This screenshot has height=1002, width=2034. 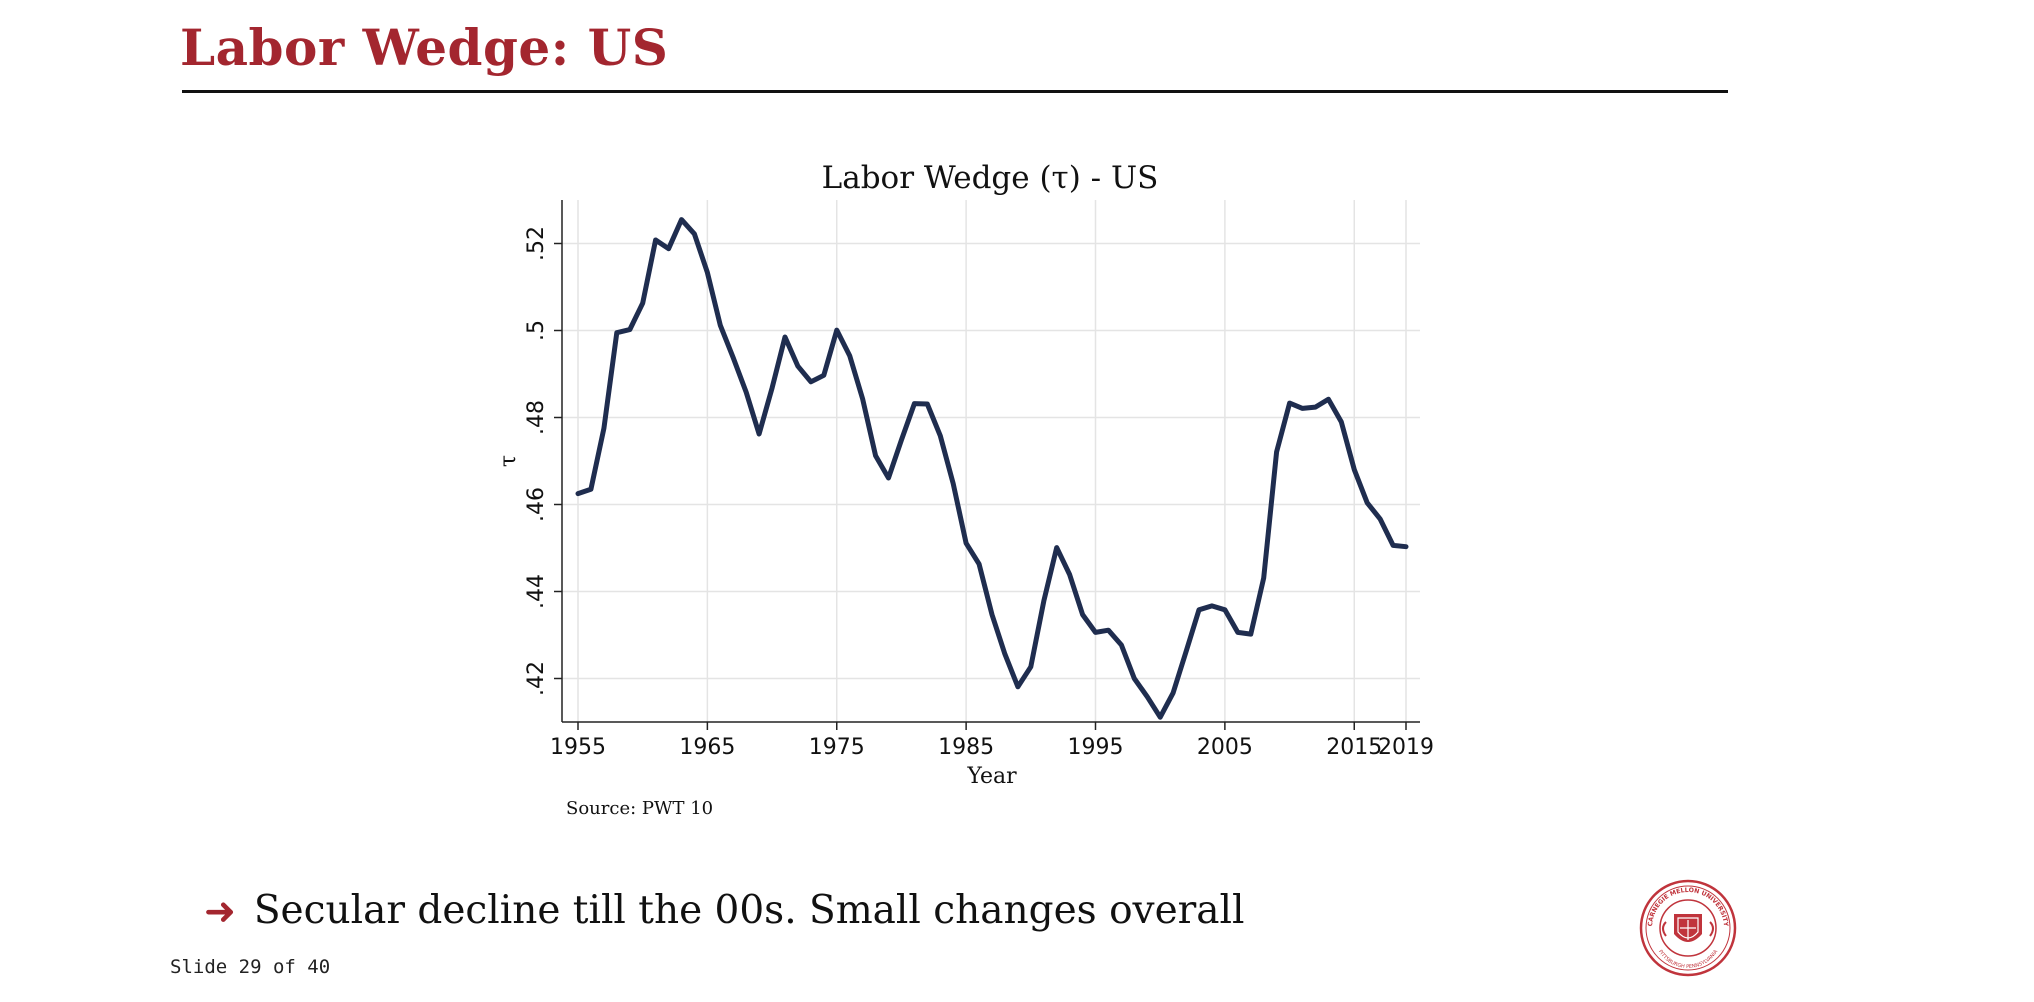 I want to click on y-tick-label: .44, so click(x=536, y=591).